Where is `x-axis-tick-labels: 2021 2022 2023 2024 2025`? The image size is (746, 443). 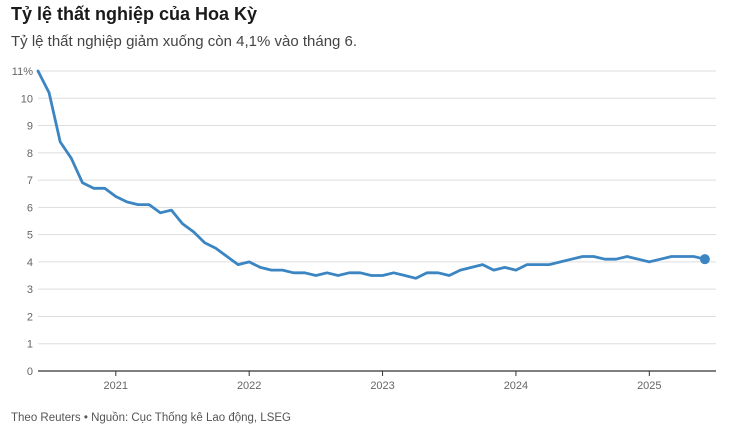 x-axis-tick-labels: 2021 2022 2023 2024 2025 is located at coordinates (383, 381).